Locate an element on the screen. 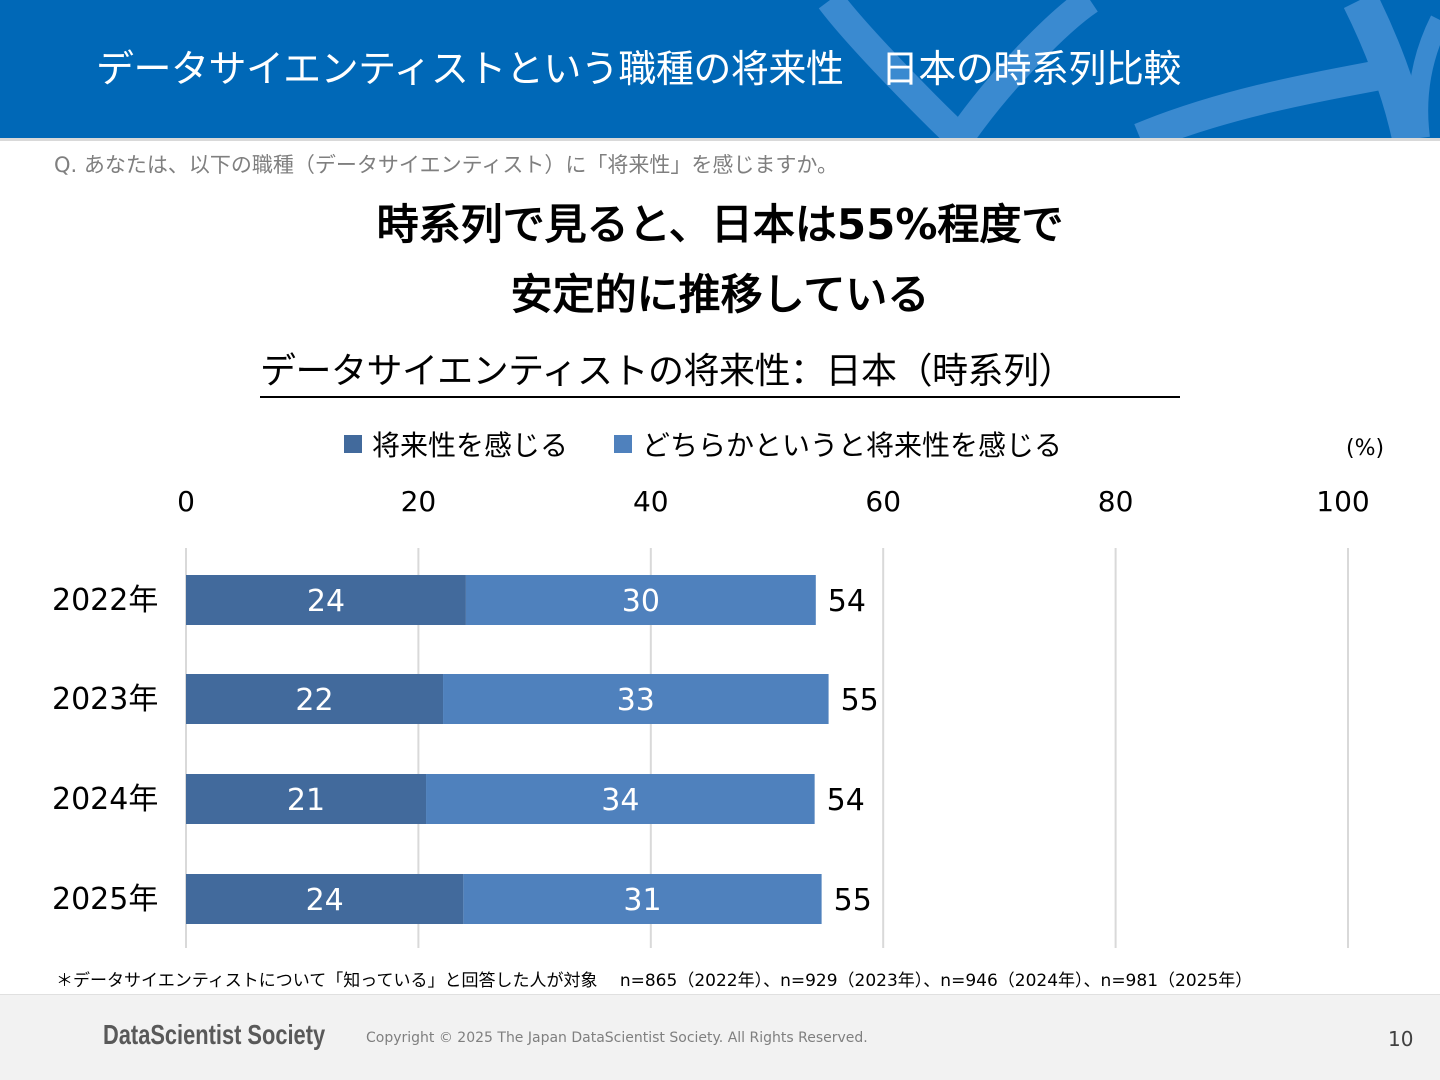 This screenshot has width=1440, height=1080. category-label: 2023年 is located at coordinates (105, 699).